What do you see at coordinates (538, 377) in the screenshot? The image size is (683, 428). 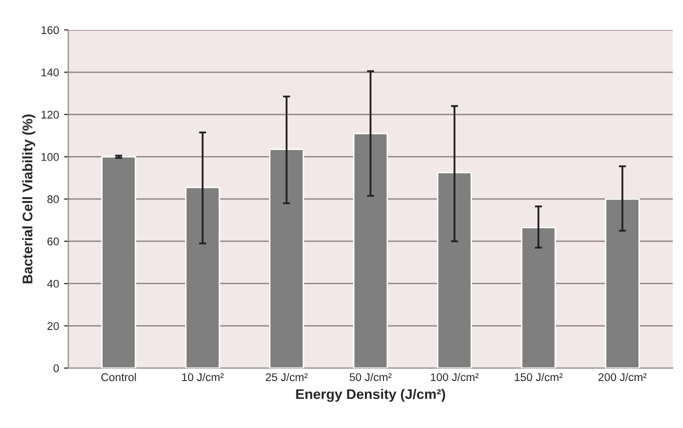 I see `x-tick-label: 150 J/cm²` at bounding box center [538, 377].